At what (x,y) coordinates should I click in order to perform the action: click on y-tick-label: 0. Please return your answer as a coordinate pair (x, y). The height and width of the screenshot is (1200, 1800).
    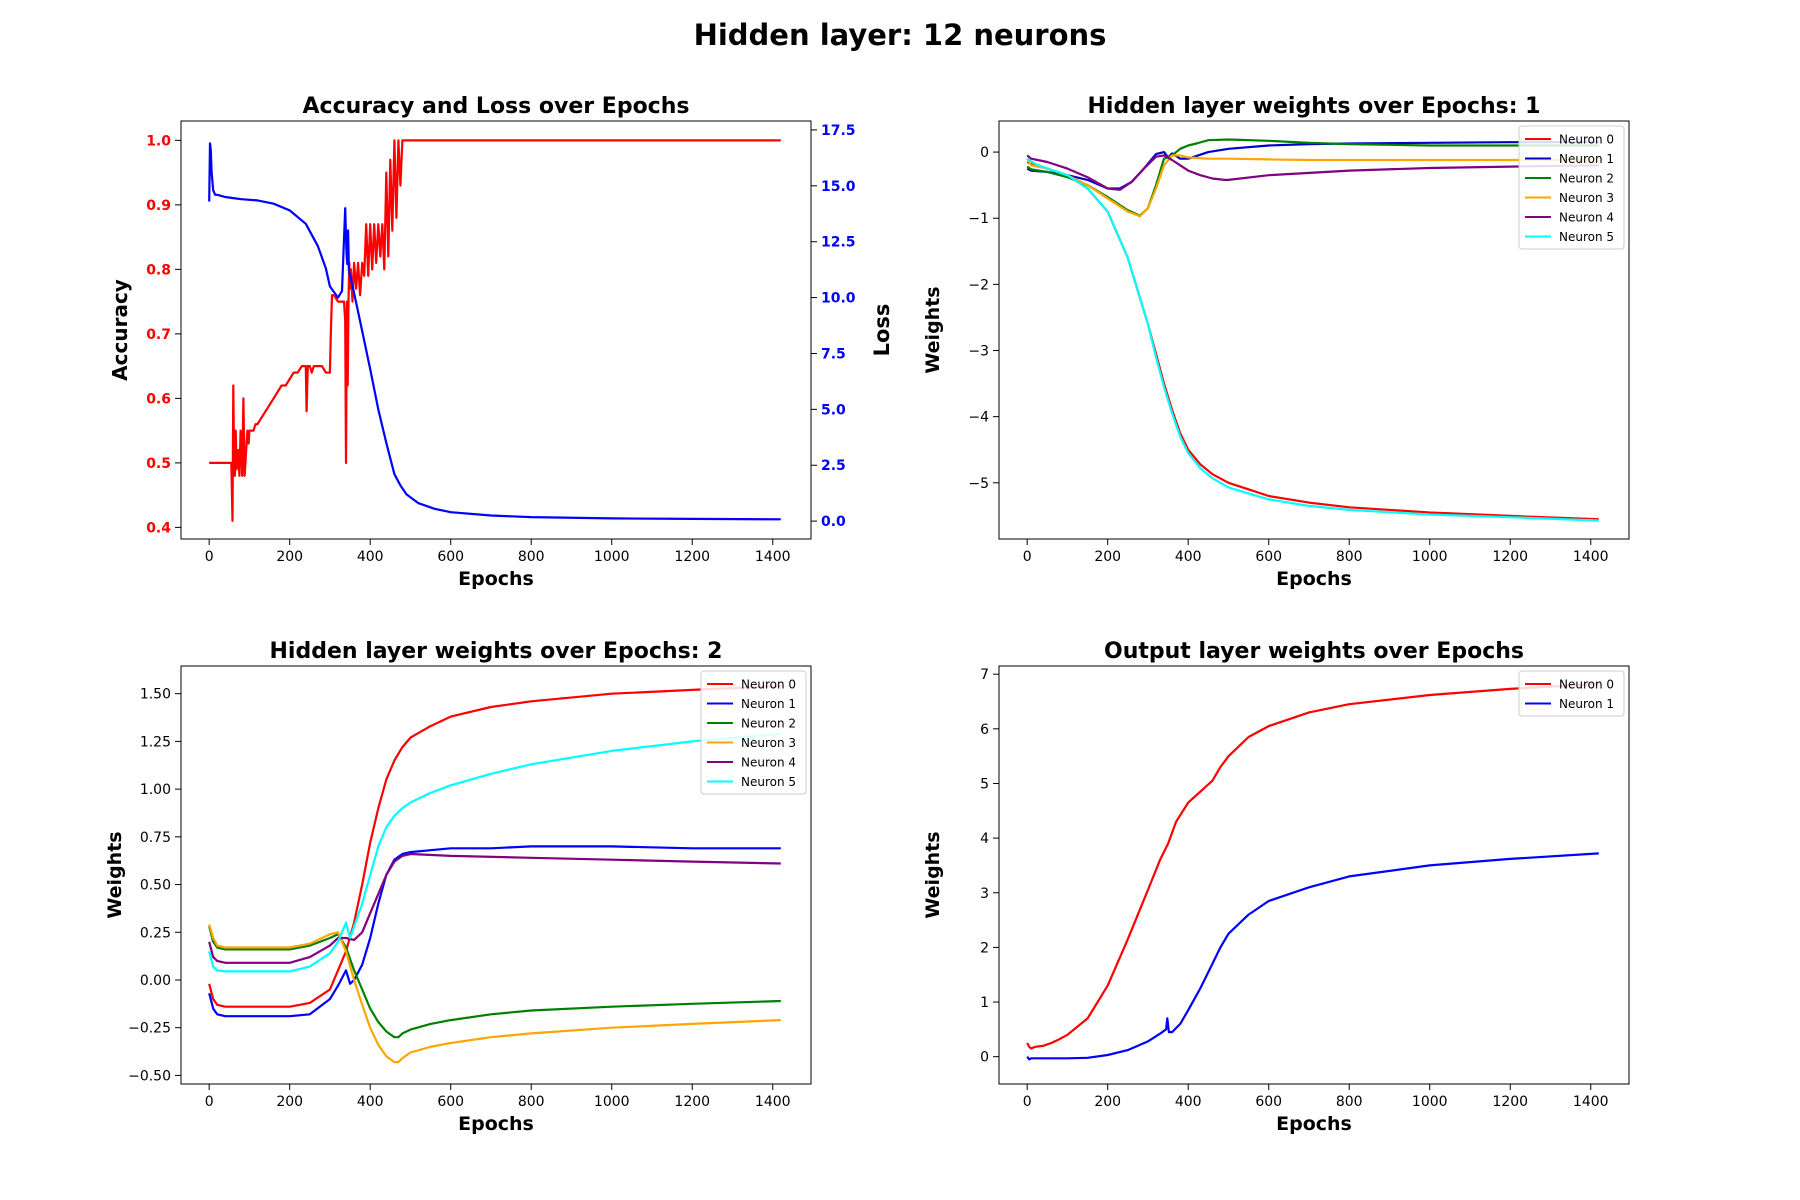
    Looking at the image, I should click on (984, 153).